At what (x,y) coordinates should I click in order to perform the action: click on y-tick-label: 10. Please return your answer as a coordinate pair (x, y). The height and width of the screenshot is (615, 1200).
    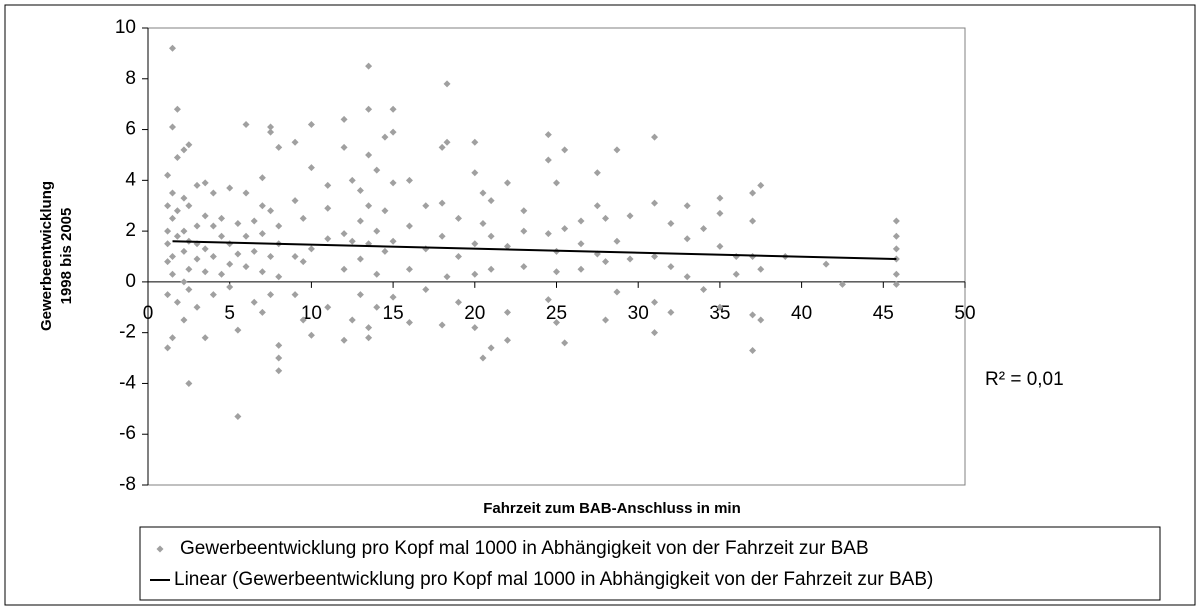
    Looking at the image, I should click on (125, 27).